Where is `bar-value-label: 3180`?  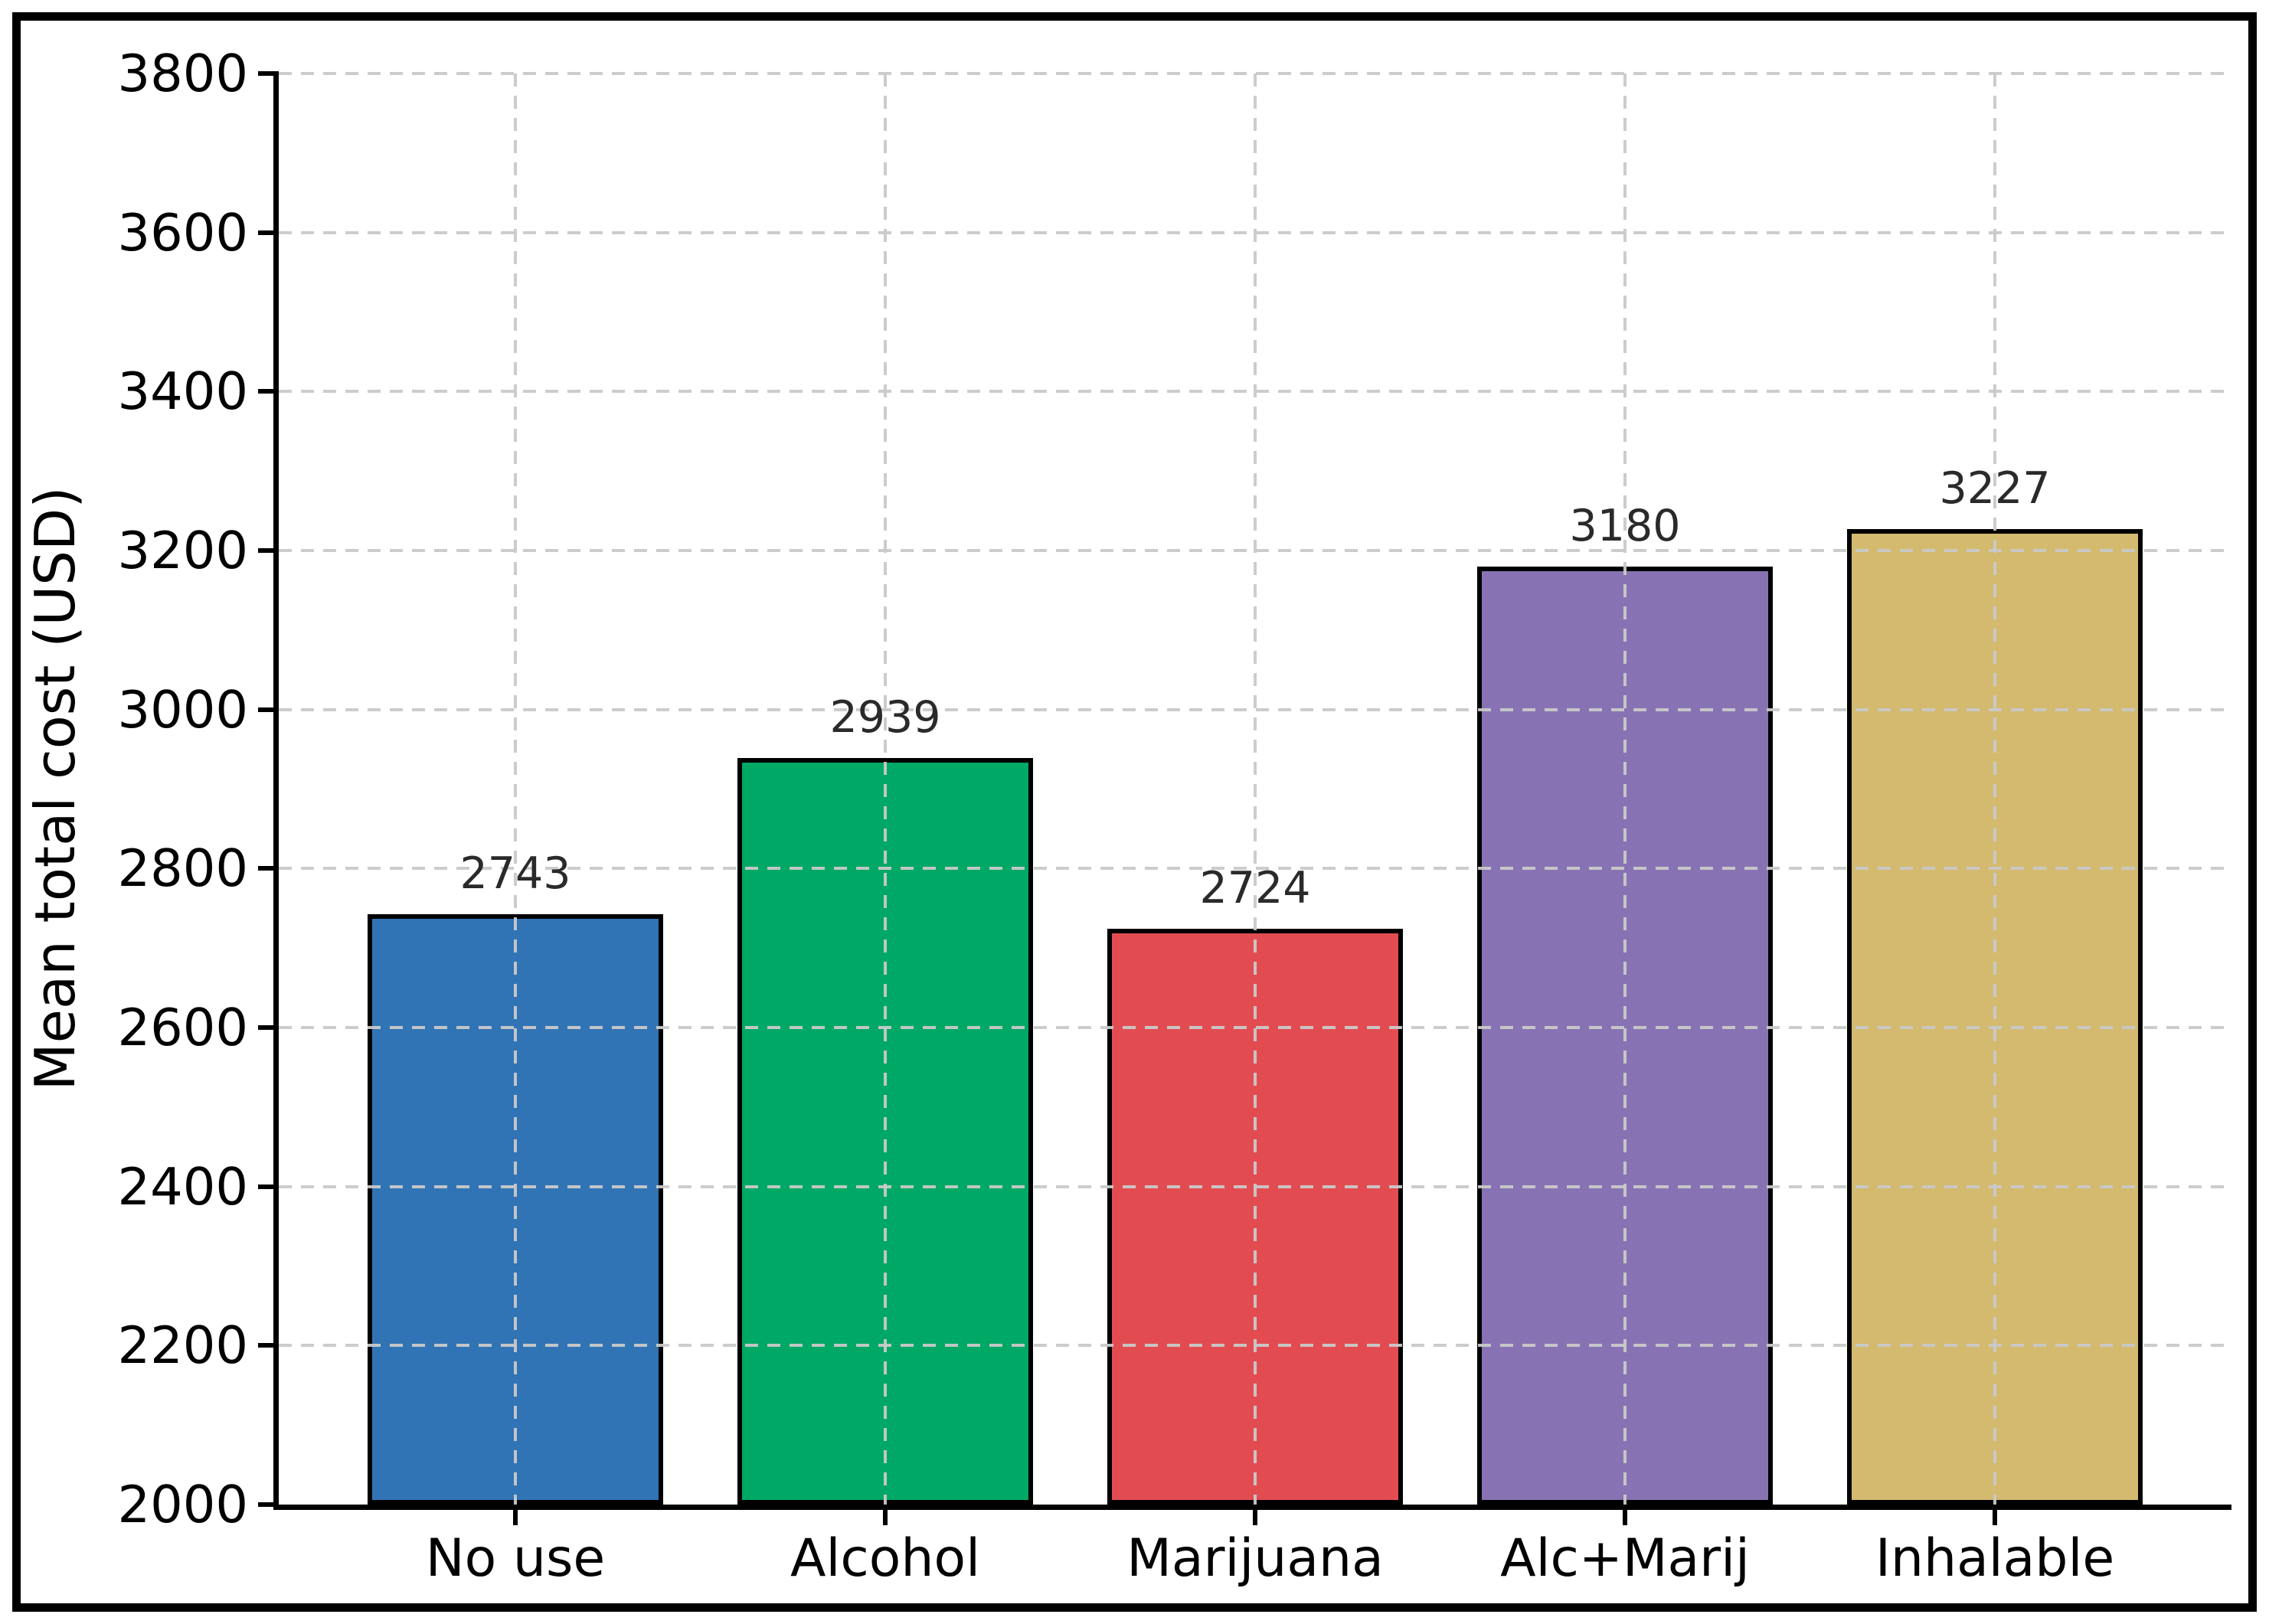 bar-value-label: 3180 is located at coordinates (1625, 526).